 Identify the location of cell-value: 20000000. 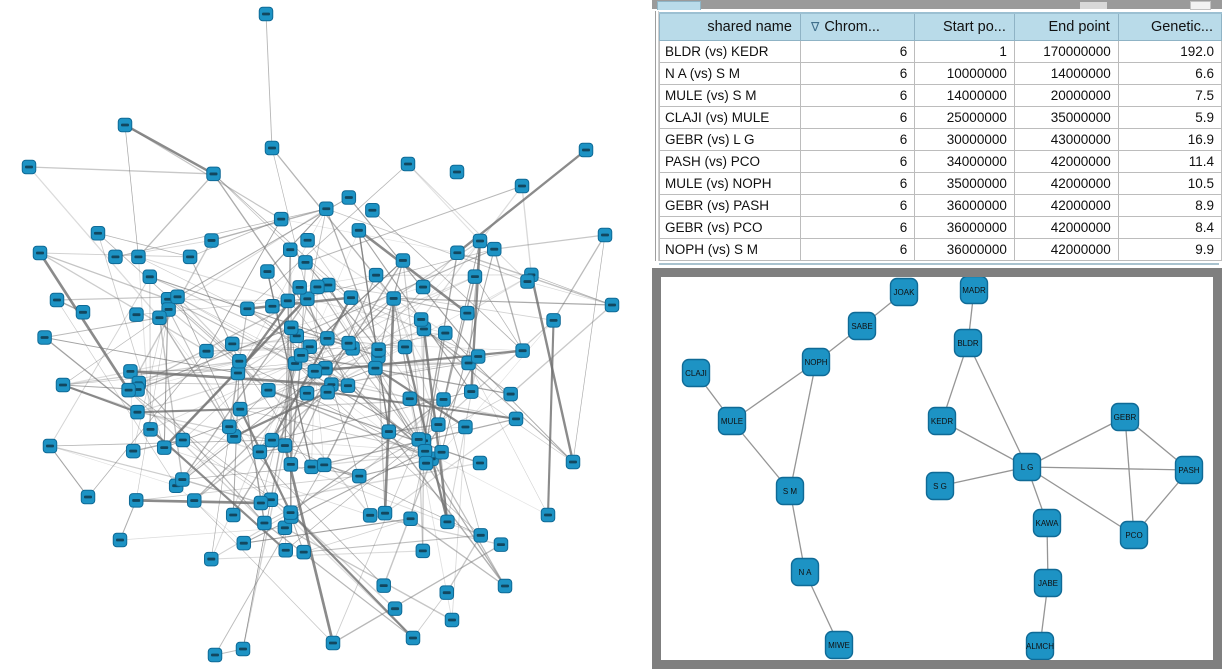
(1066, 95).